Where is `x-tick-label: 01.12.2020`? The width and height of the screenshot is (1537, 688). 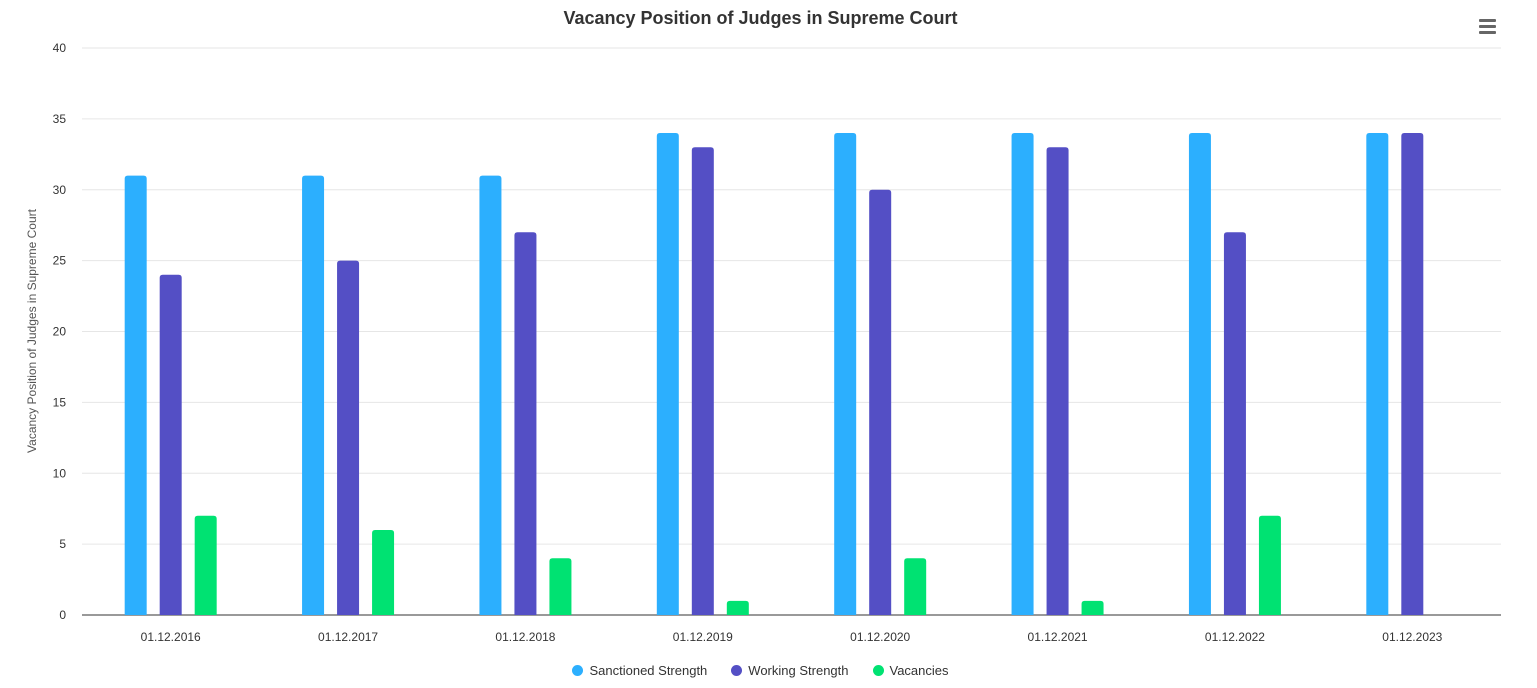
x-tick-label: 01.12.2020 is located at coordinates (880, 637).